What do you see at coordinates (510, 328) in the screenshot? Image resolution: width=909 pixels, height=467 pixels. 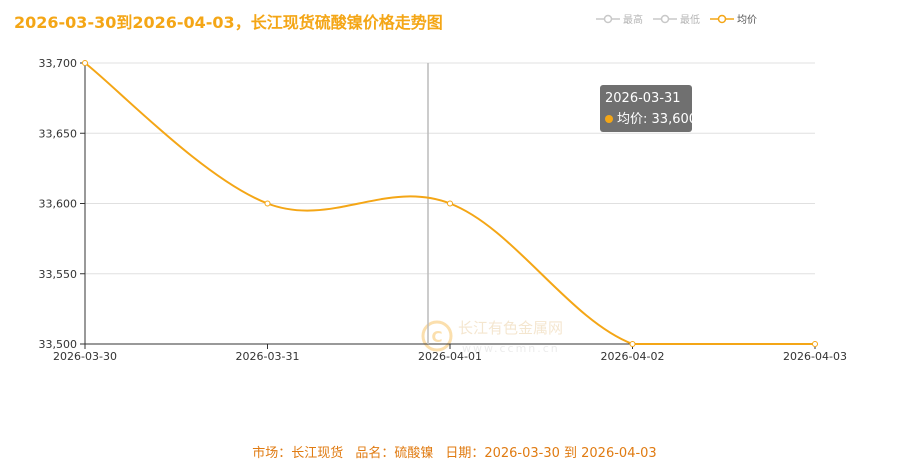 I see `watermark-cn: 长江有色金属网` at bounding box center [510, 328].